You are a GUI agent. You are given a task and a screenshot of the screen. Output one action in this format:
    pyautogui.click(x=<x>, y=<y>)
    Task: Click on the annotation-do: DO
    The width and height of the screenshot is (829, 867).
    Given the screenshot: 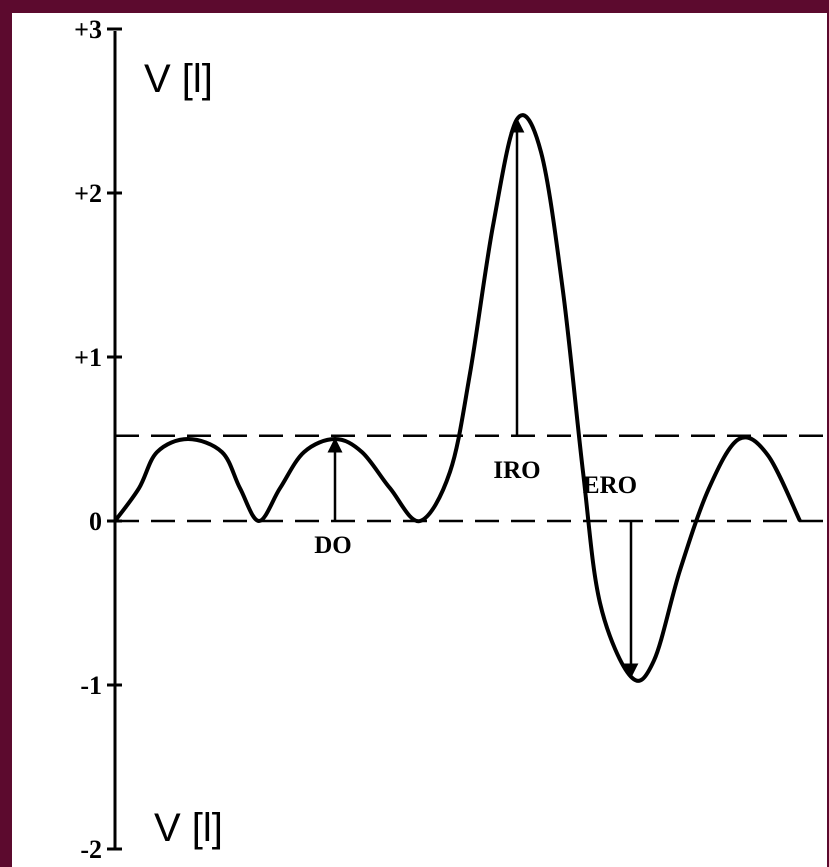 What is the action you would take?
    pyautogui.click(x=333, y=545)
    